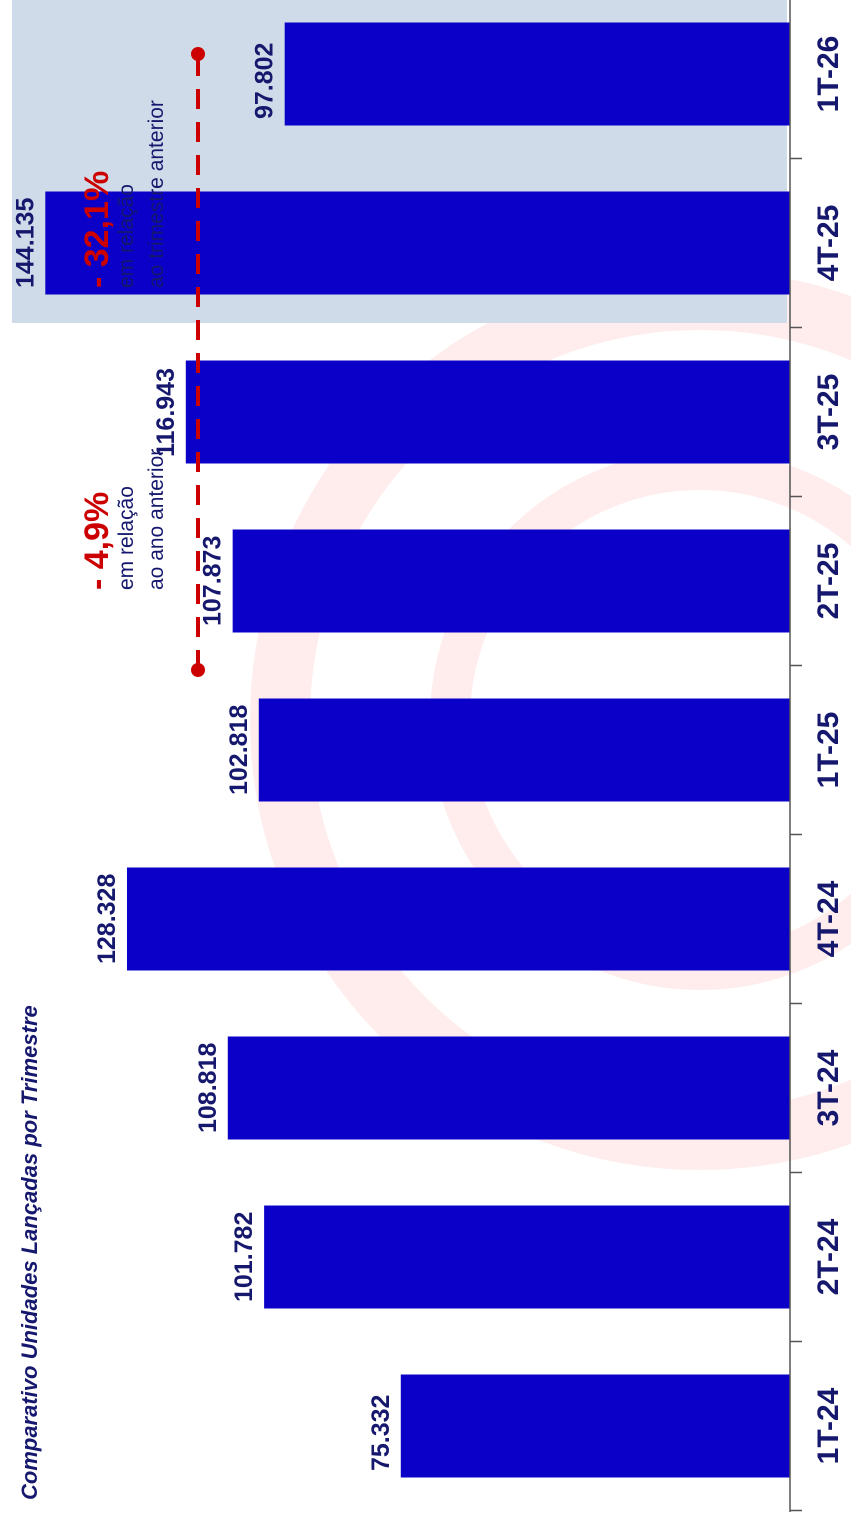 Image resolution: width=851 pixels, height=1520 pixels. I want to click on comparison-start-dot, so click(198, 670).